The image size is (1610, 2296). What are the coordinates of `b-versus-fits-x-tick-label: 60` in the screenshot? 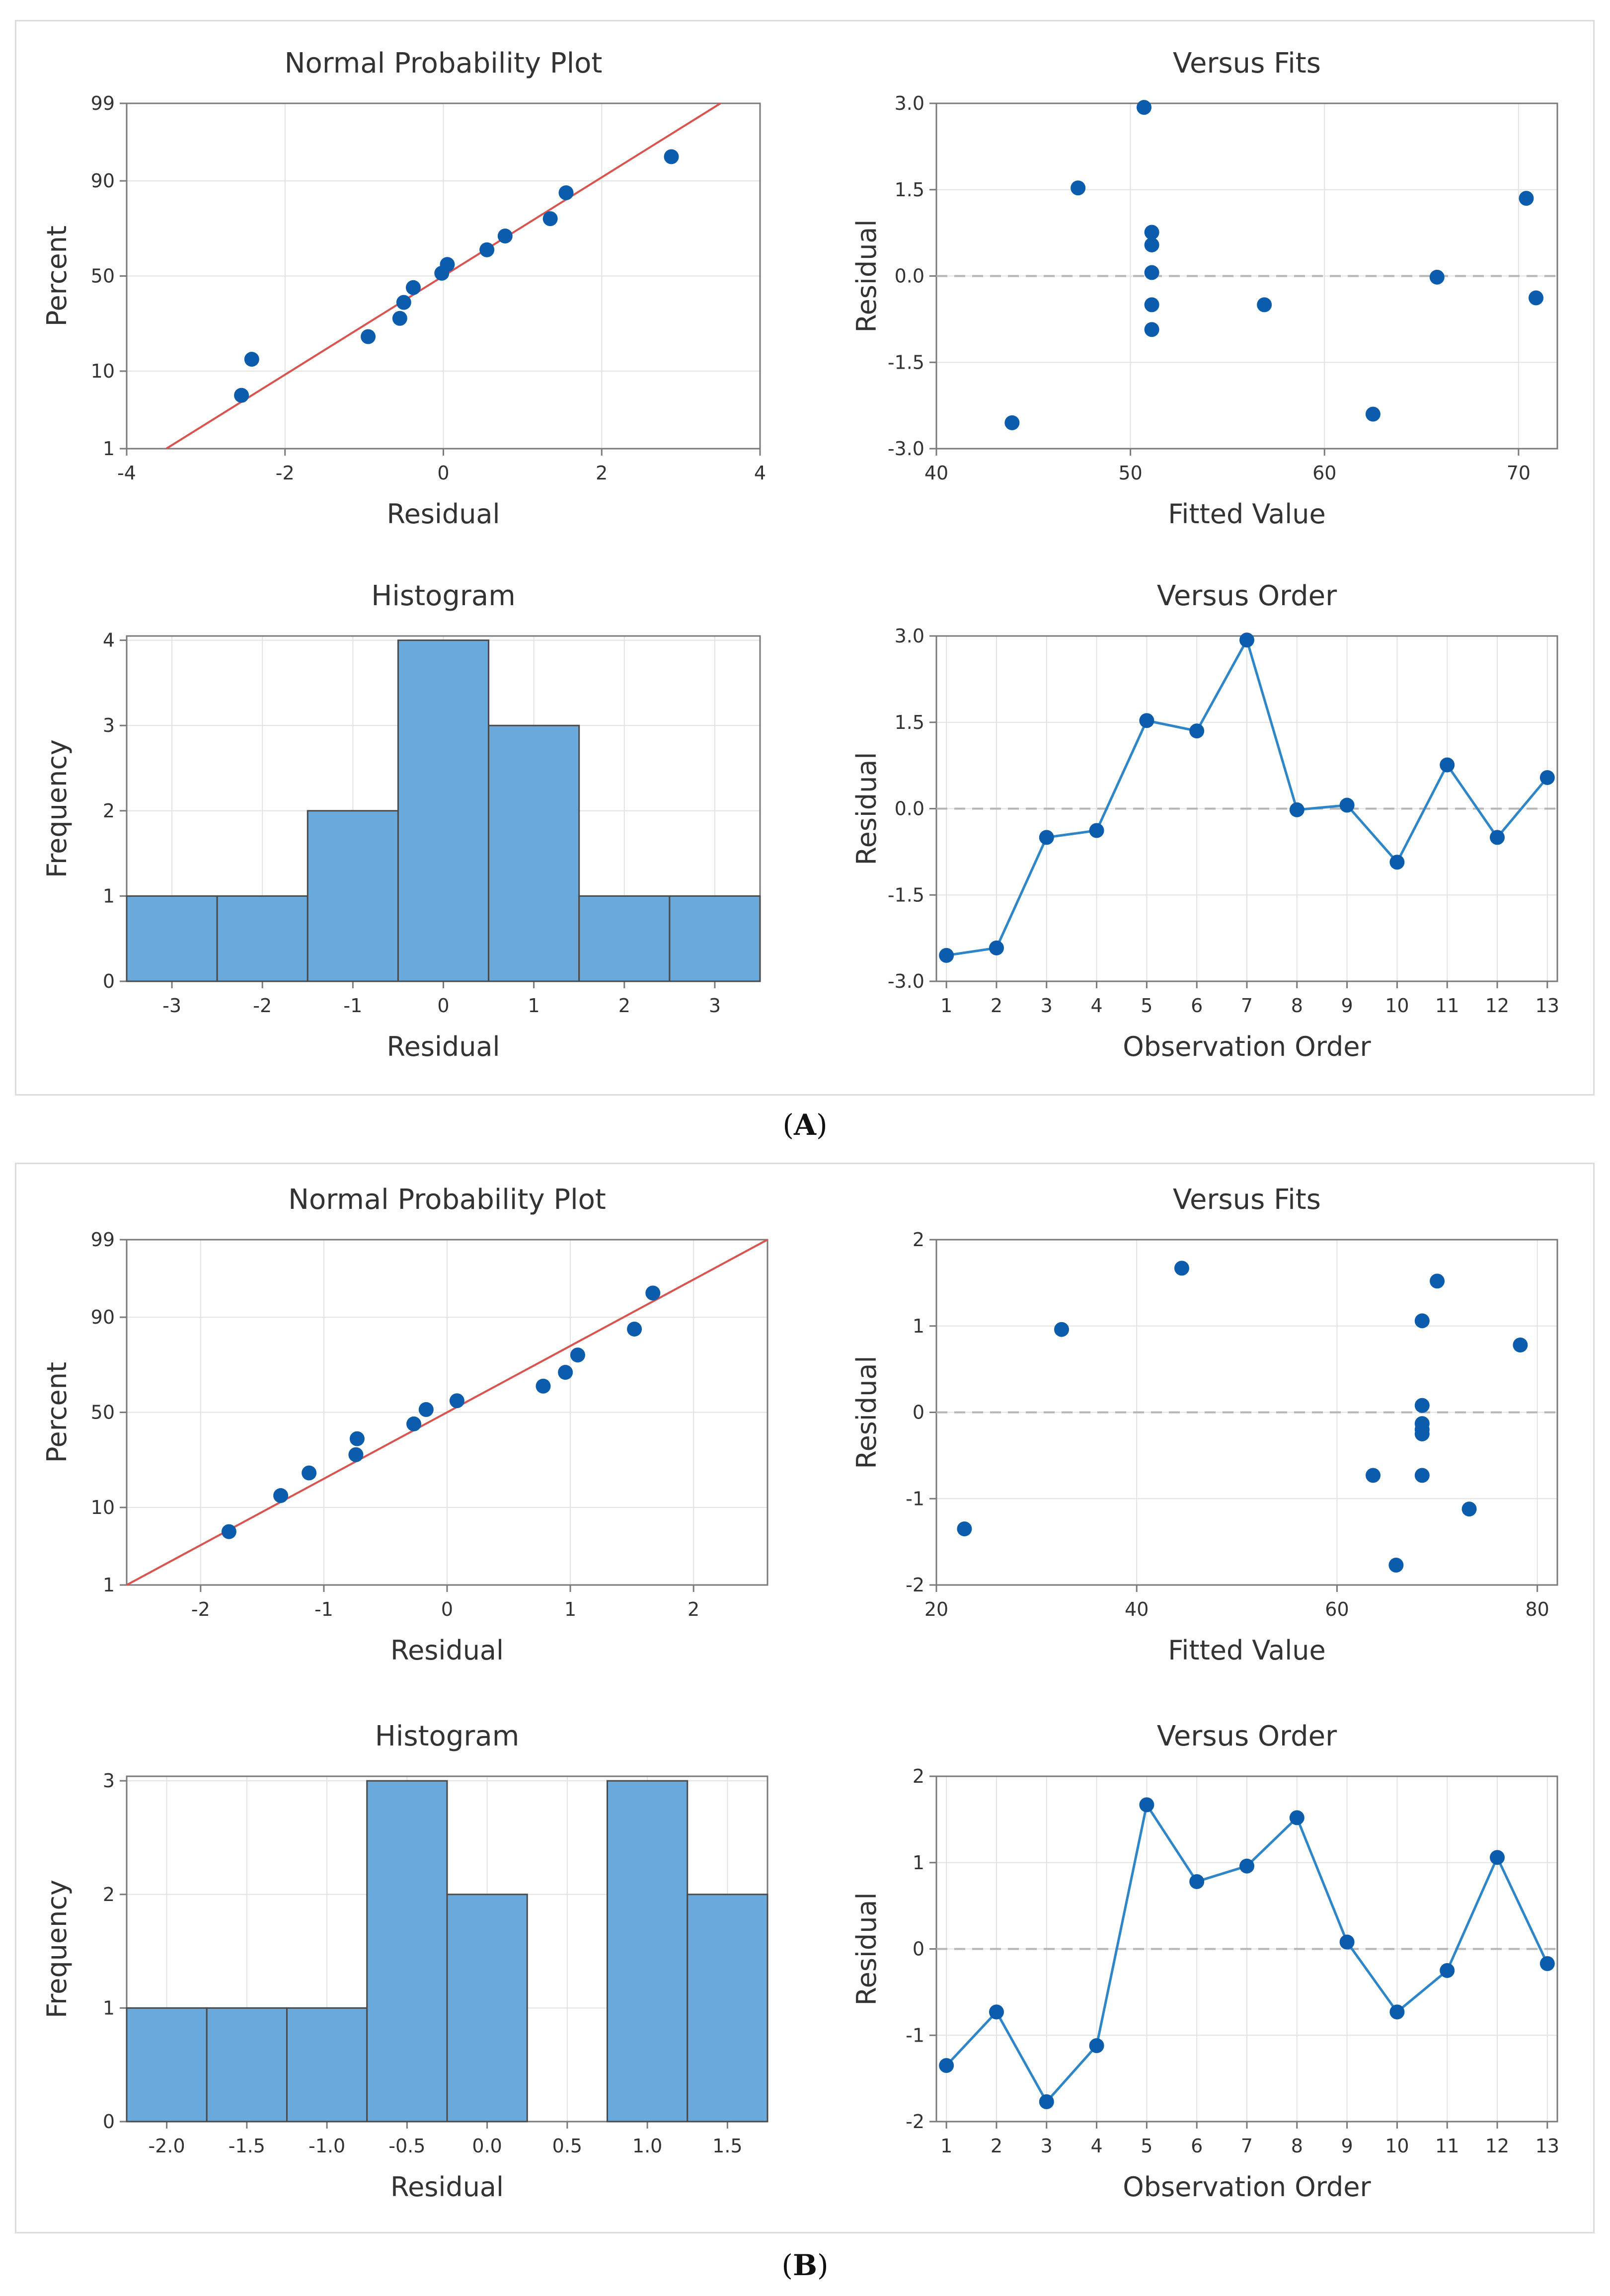 It's located at (1337, 1609).